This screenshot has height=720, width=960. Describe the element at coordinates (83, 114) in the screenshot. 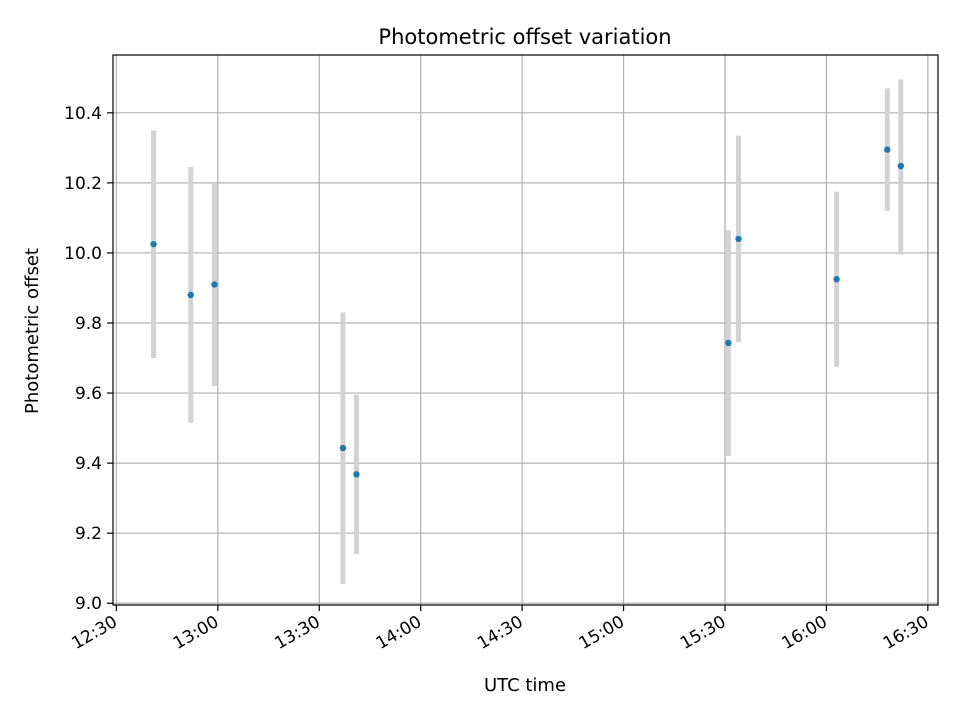

I see `y-tick-label: 10.4` at that location.